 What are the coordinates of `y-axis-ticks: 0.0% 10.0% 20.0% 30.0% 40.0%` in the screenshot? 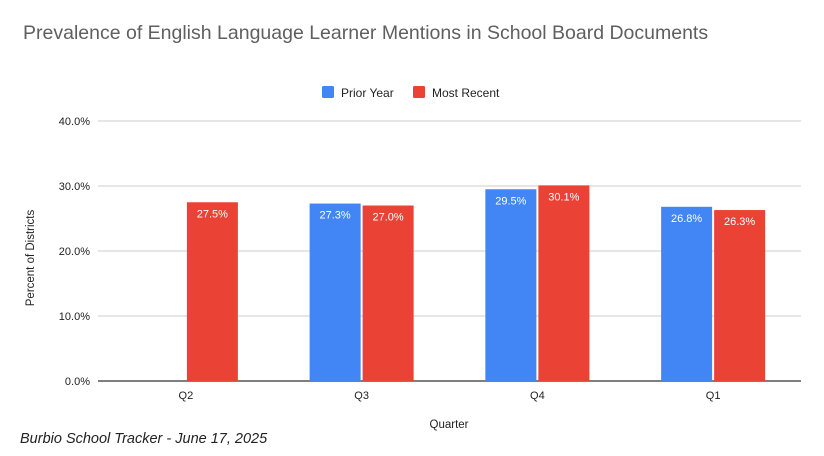 It's located at (74, 252).